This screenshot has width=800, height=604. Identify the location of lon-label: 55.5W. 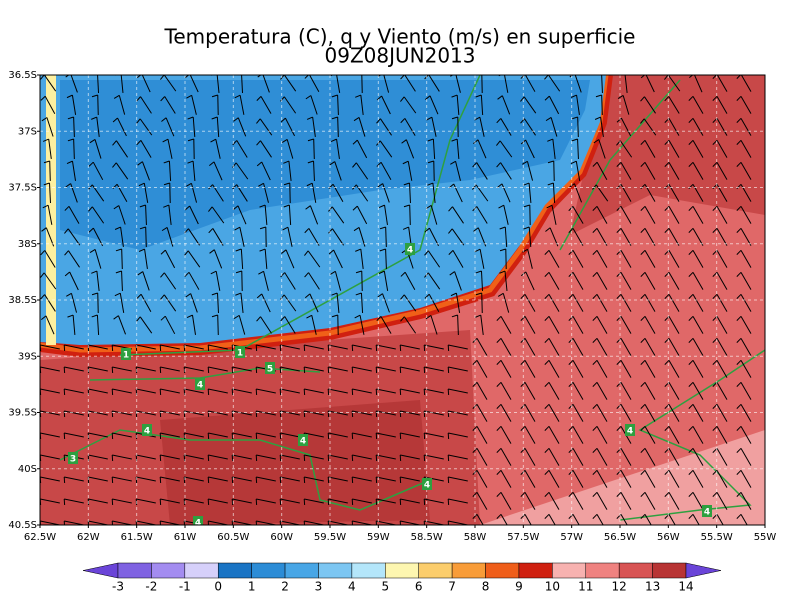
(717, 537).